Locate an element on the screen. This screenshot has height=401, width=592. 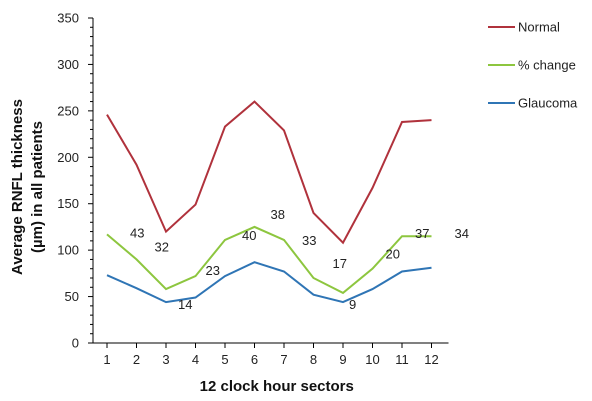
chart-legend: Normal % change Glaucoma is located at coordinates (533, 65).